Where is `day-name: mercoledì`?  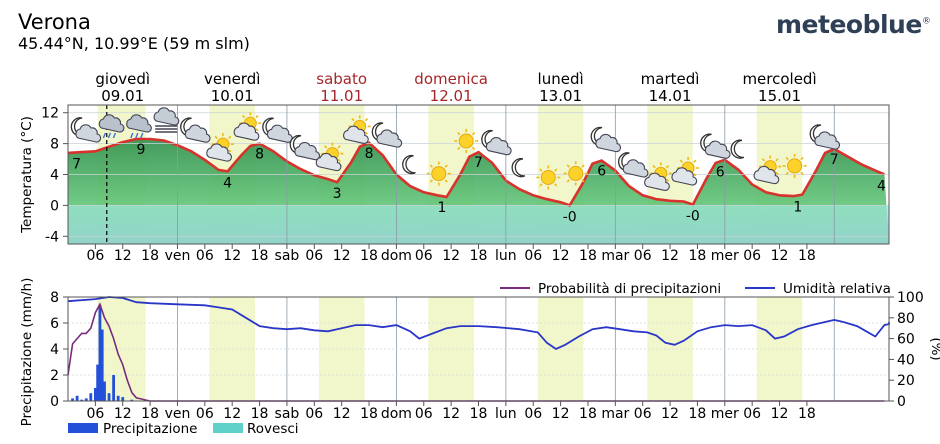 day-name: mercoledì is located at coordinates (779, 79).